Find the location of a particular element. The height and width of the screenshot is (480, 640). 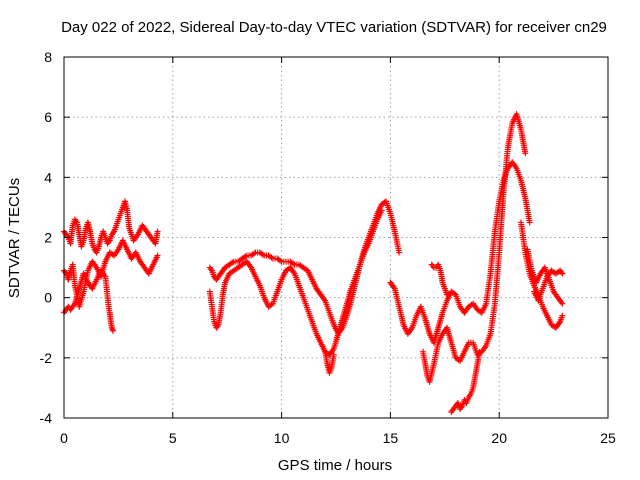

y-tick-labels: -4 -2 0 2 4 6 8 is located at coordinates (46, 237).